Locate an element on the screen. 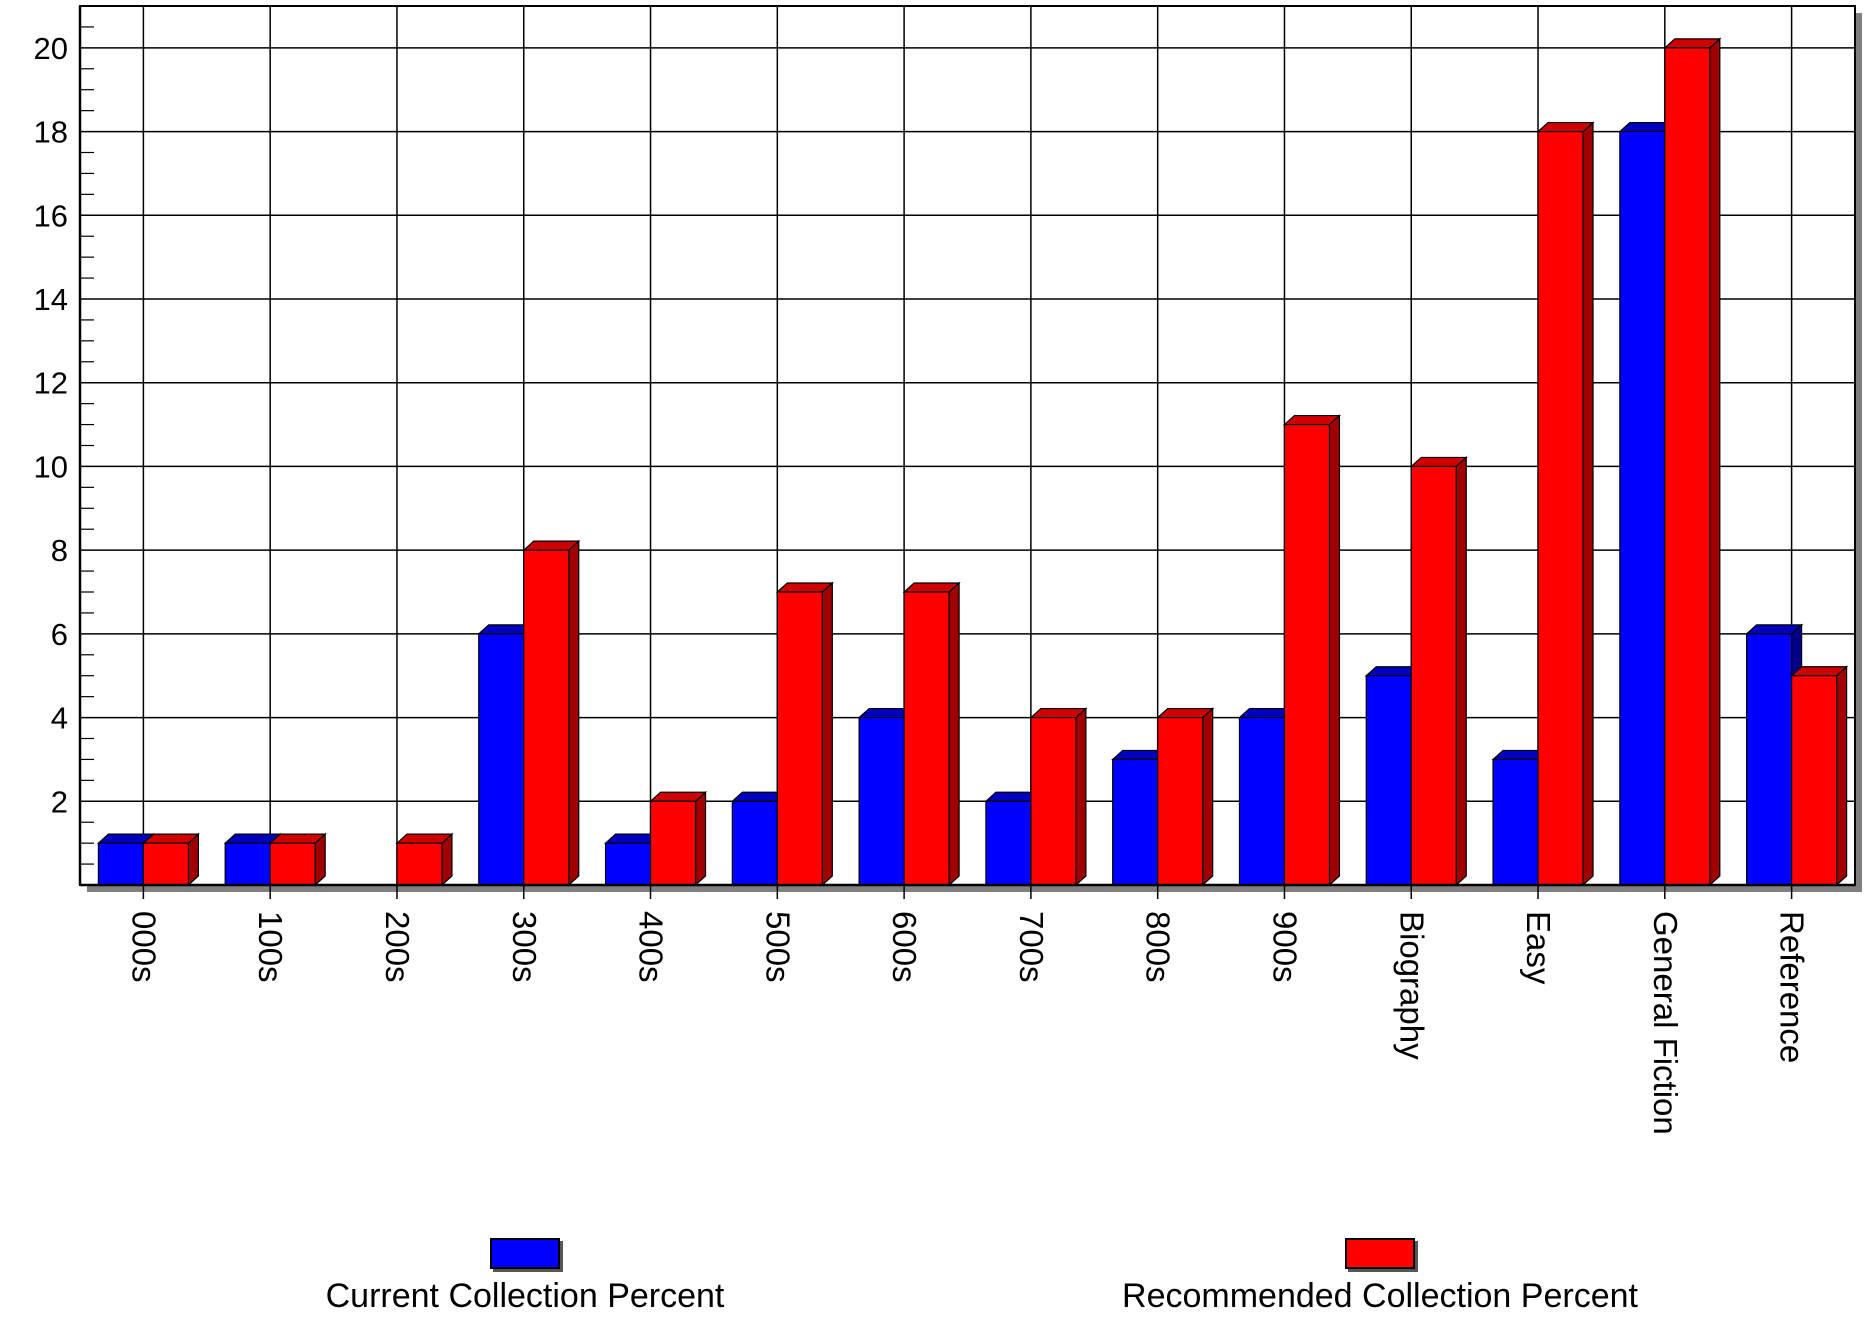  x-tick-label: 000s is located at coordinates (143, 947).